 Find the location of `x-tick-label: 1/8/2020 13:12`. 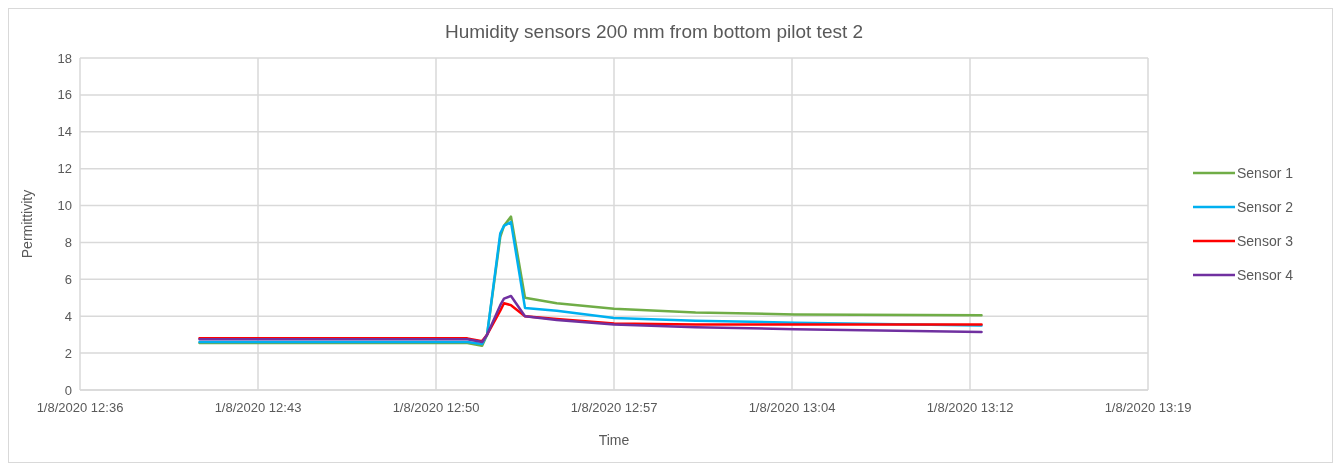

x-tick-label: 1/8/2020 13:12 is located at coordinates (970, 407).